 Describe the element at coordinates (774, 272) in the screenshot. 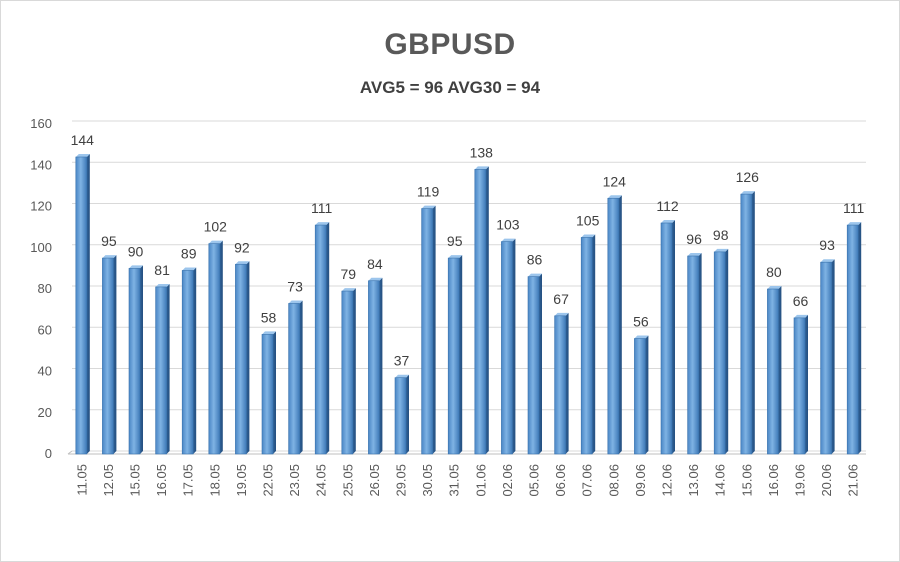

I see `data-label: 80` at that location.